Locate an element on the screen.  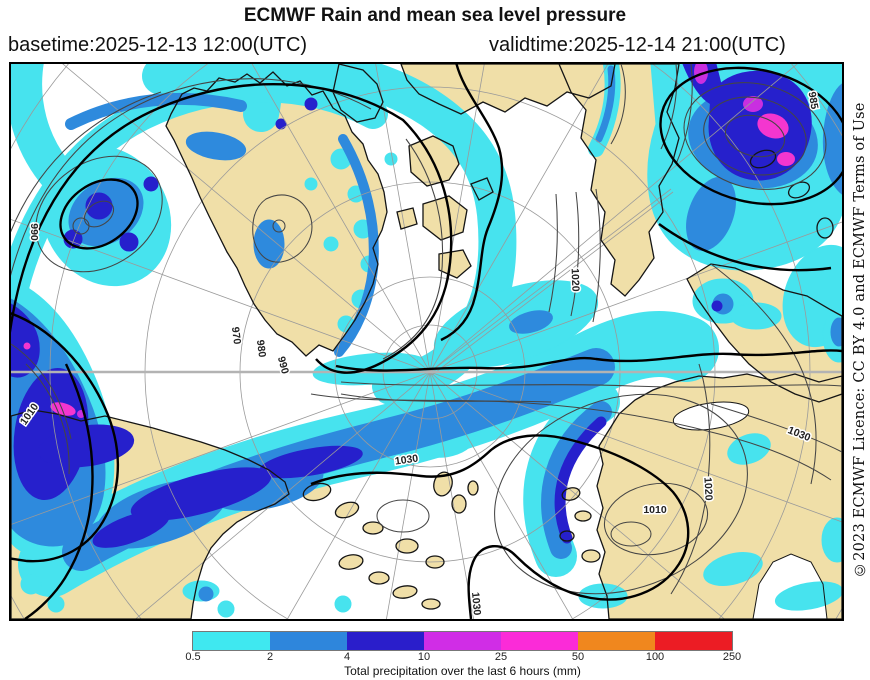
legend-ticks: 0.5 2 4 10 25 50 100 250 is located at coordinates (463, 656).